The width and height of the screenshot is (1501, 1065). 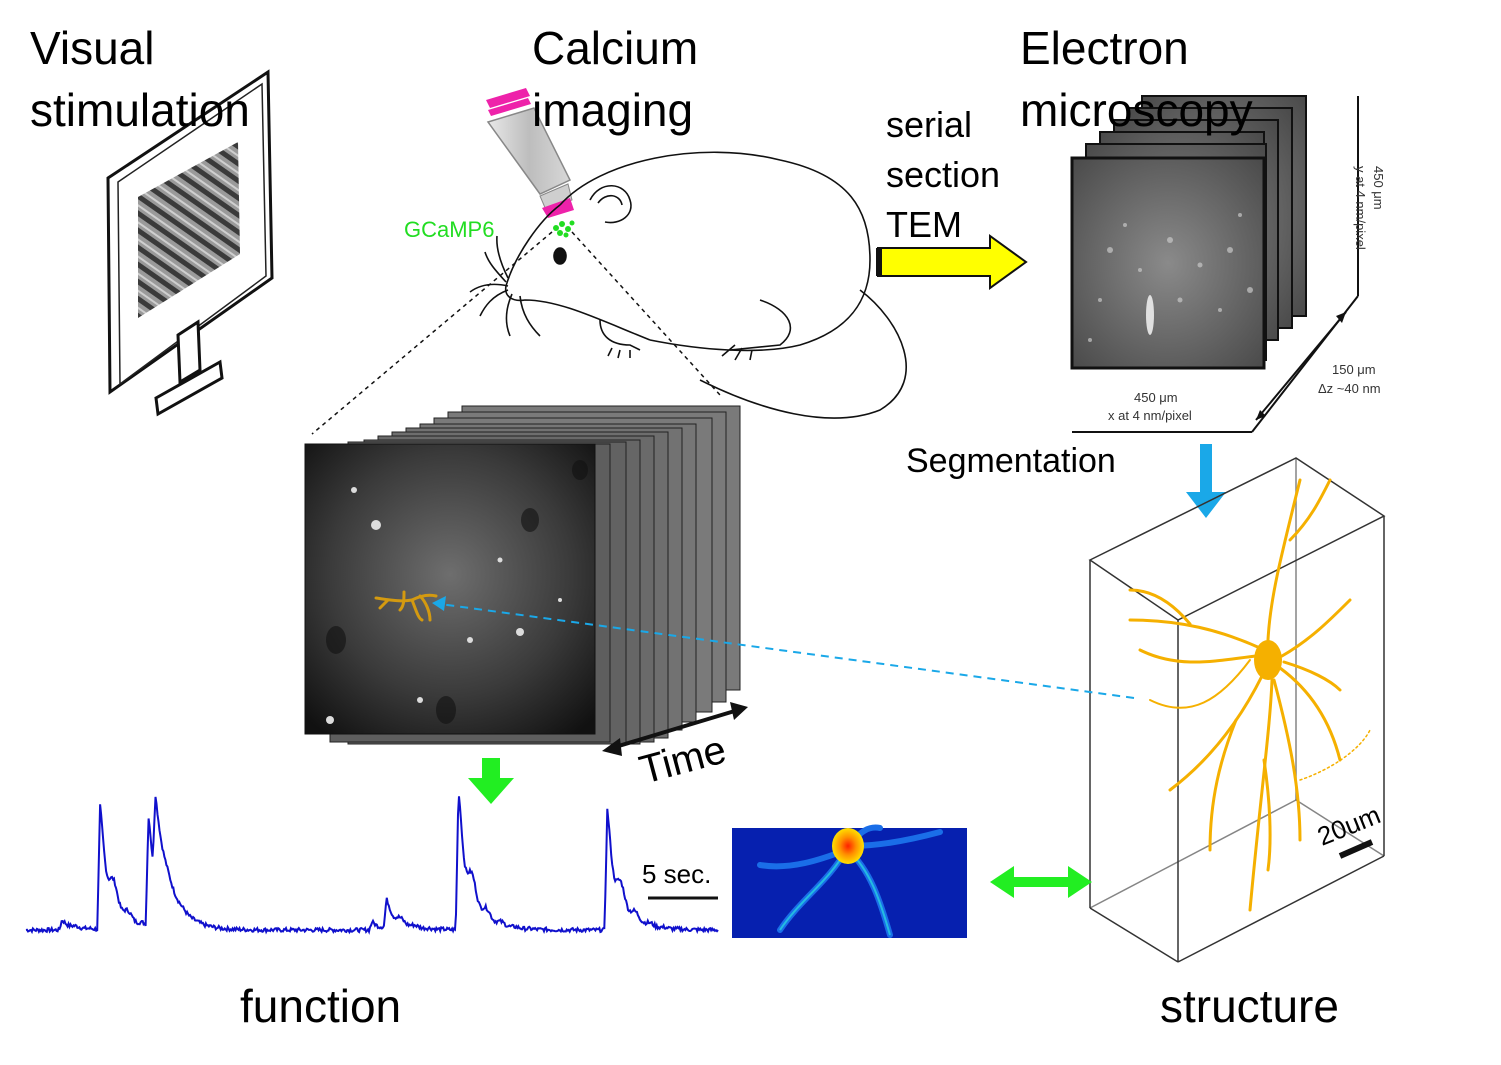 I want to click on em-title-line1: Electron, so click(x=1104, y=48).